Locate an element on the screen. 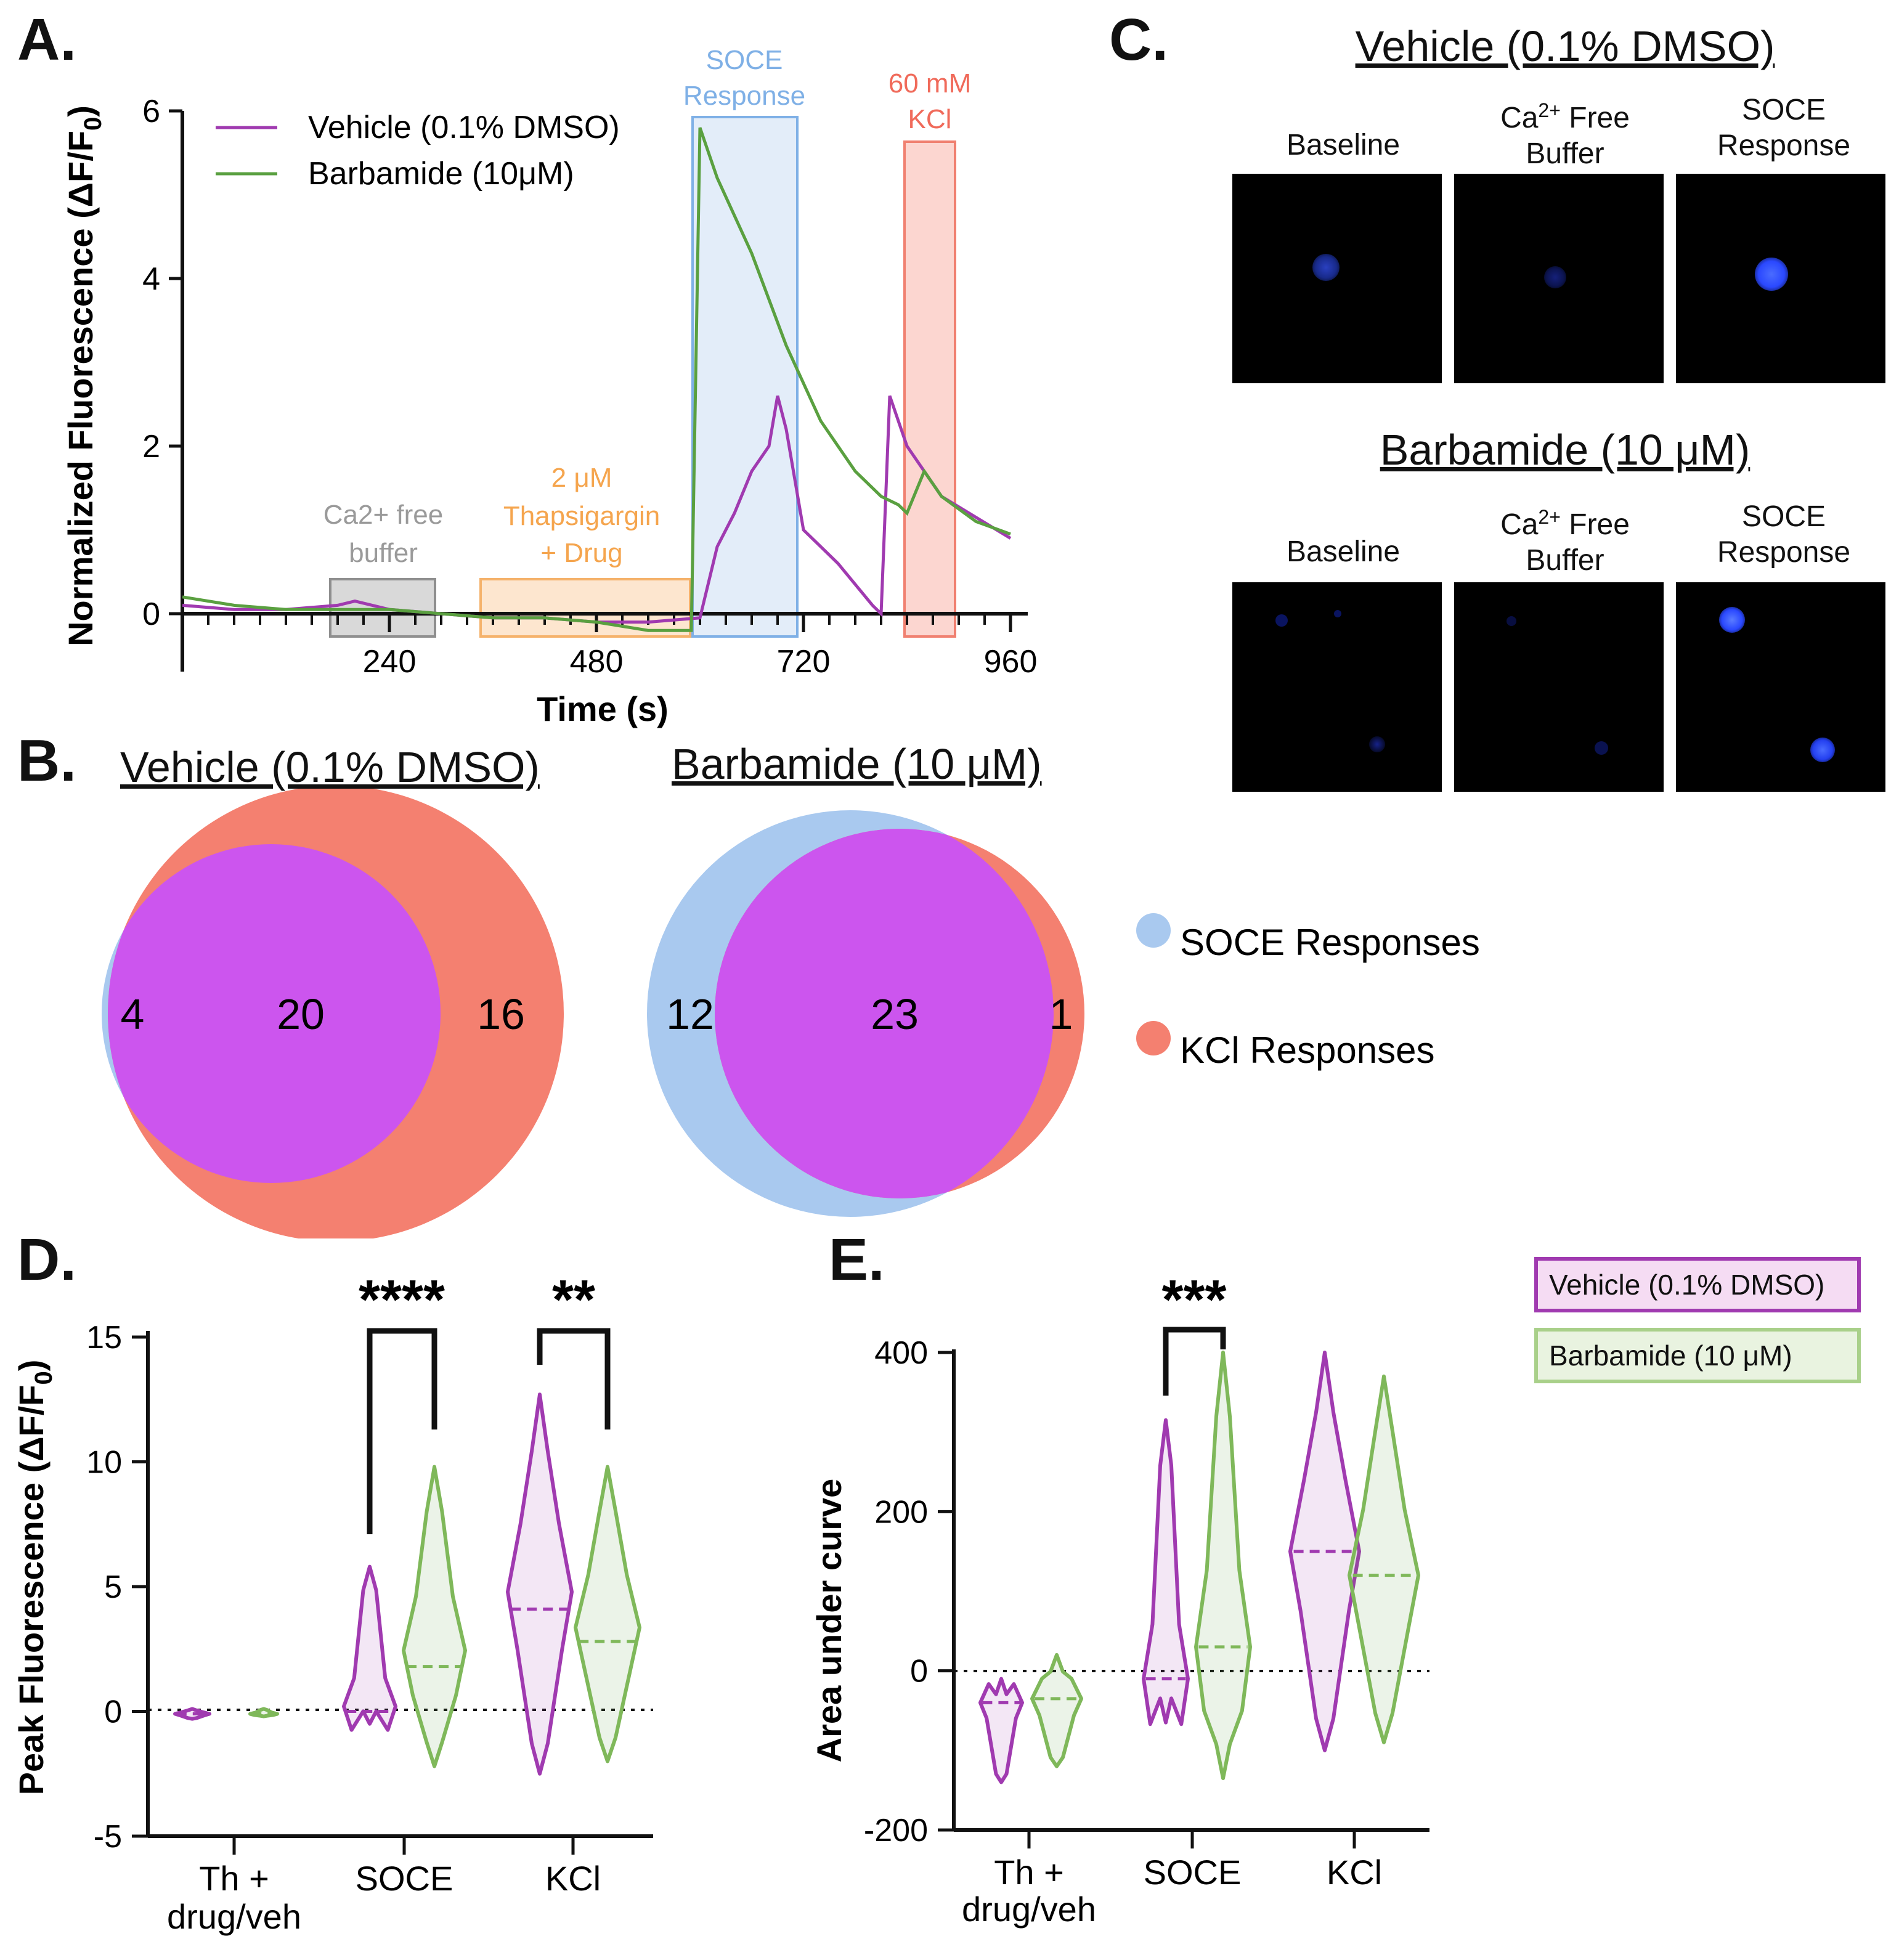 The width and height of the screenshot is (1899, 1960). panel-label-e: E. is located at coordinates (857, 1260).